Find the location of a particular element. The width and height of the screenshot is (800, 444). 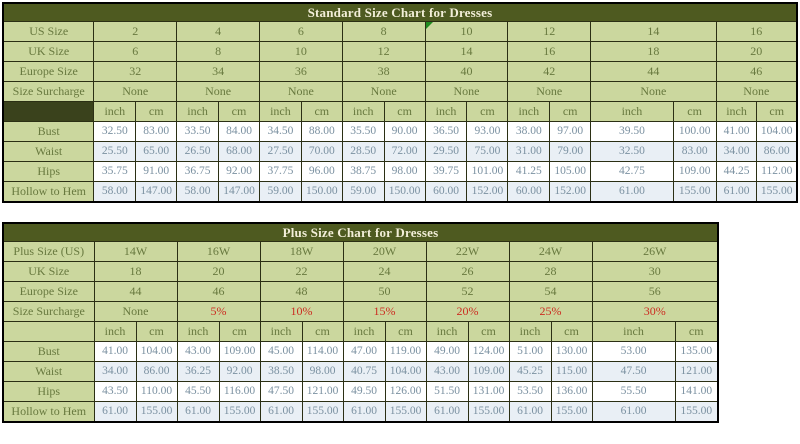

info-value-cell: 46 is located at coordinates (756, 71).